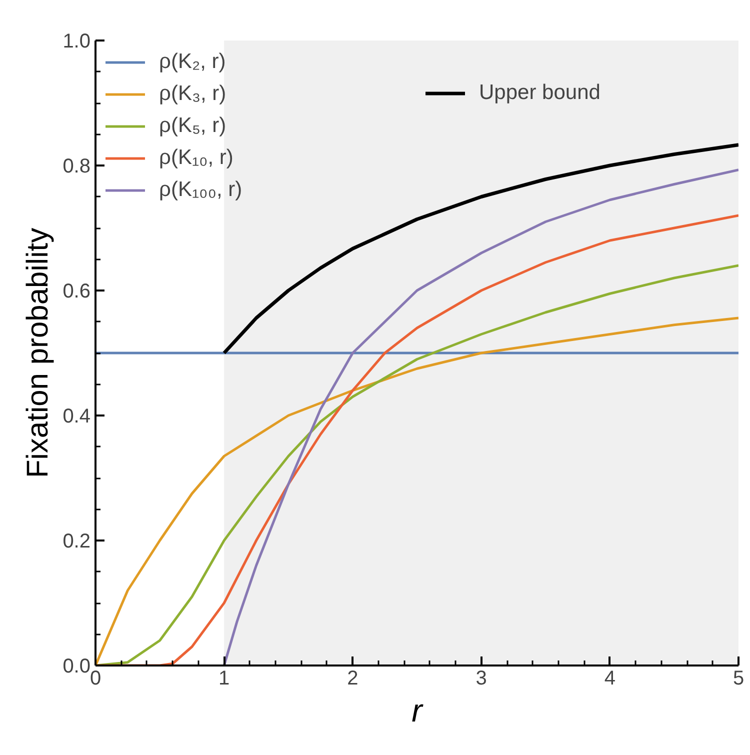 This screenshot has width=750, height=755. What do you see at coordinates (96, 679) in the screenshot?
I see `x-tick-label: 0` at bounding box center [96, 679].